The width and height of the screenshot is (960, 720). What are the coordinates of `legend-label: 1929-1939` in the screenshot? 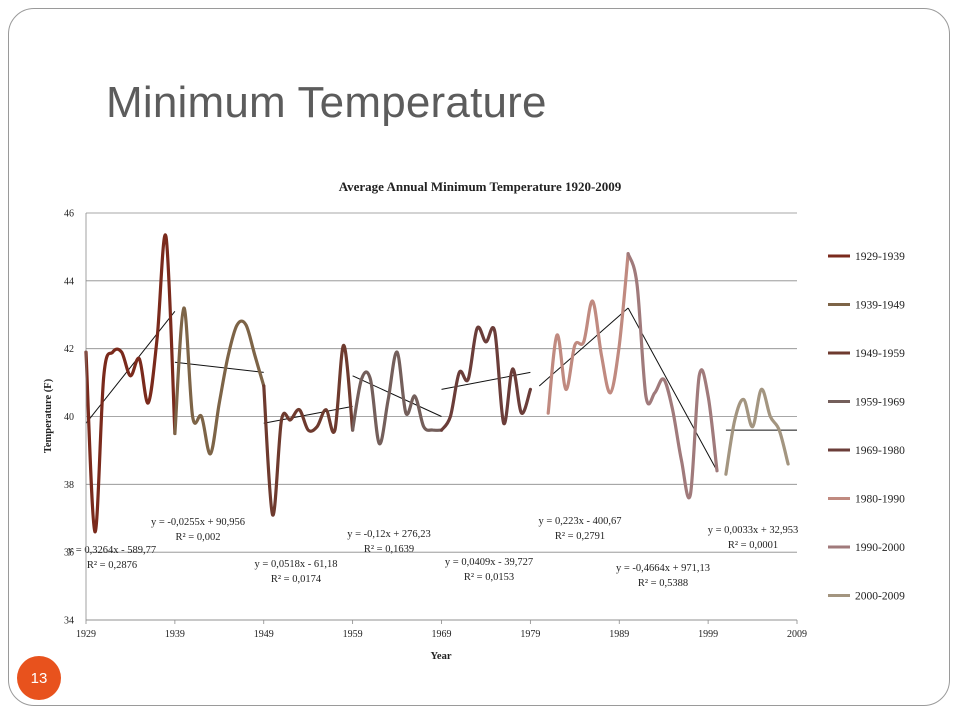 It's located at (880, 257).